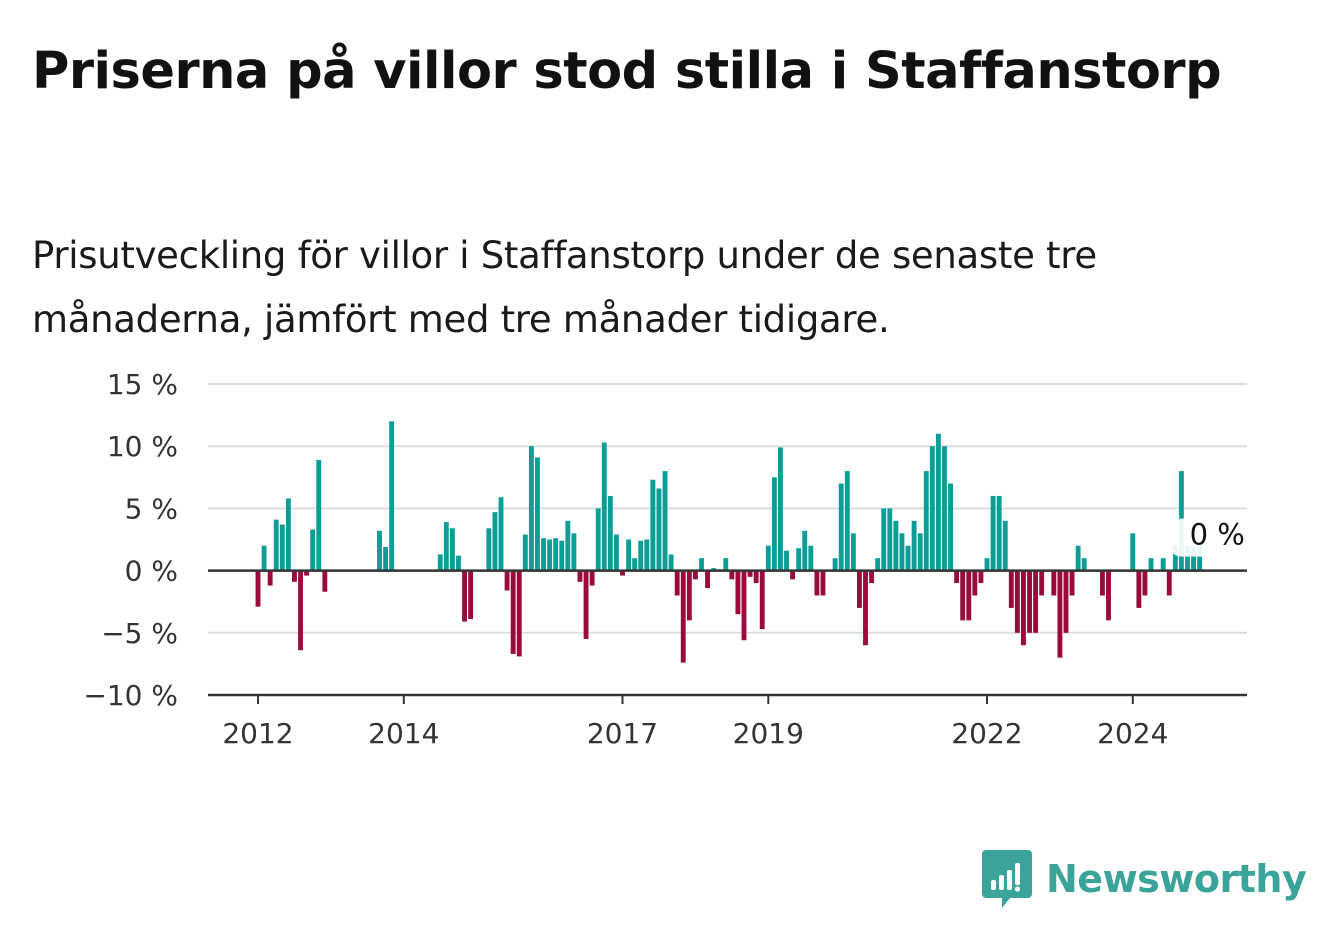  What do you see at coordinates (130, 540) in the screenshot?
I see `y-axis-ticks: 15 % 10 % 5 % 0 % −5 % −10 %` at bounding box center [130, 540].